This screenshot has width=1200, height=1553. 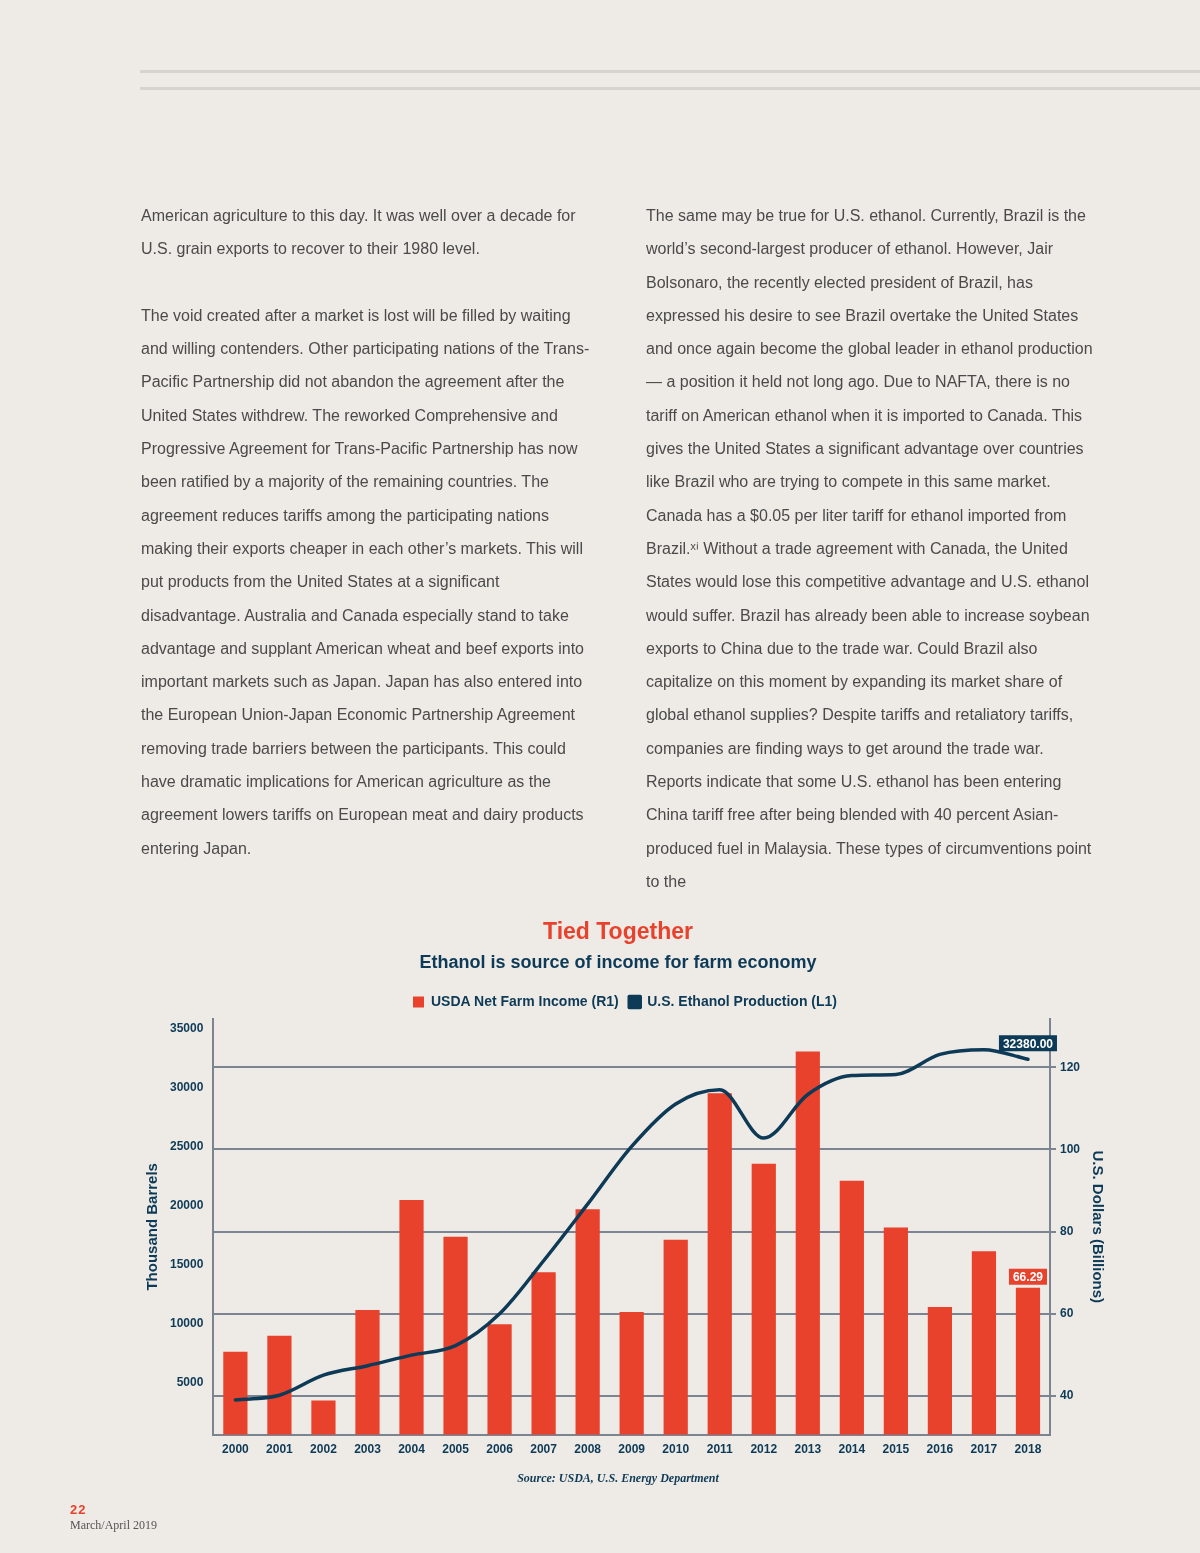 What do you see at coordinates (1070, 1148) in the screenshot?
I see `y2-tick-label: 100` at bounding box center [1070, 1148].